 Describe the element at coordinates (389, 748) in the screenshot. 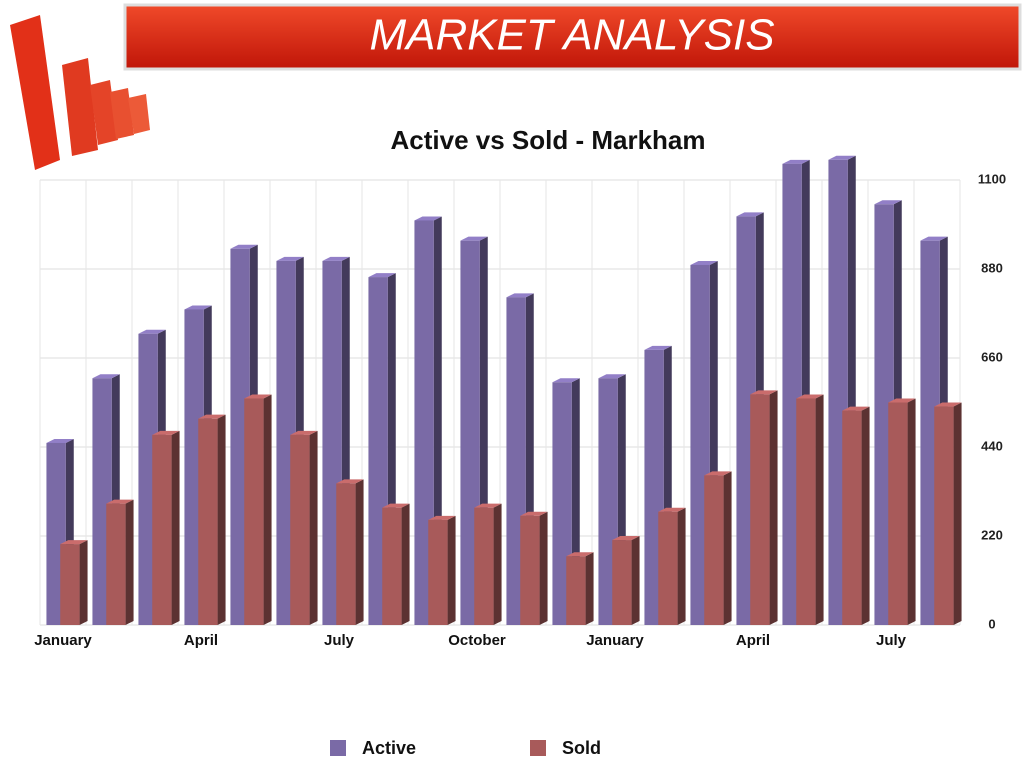

I see `legend-label: Active` at that location.